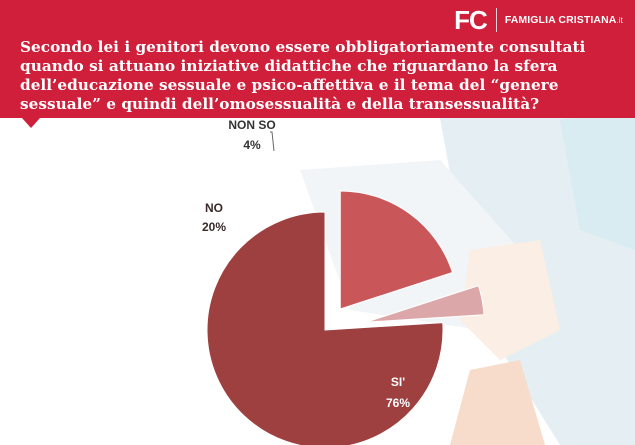  I want to click on bg-shape-peach-bottom, so click(497, 402).